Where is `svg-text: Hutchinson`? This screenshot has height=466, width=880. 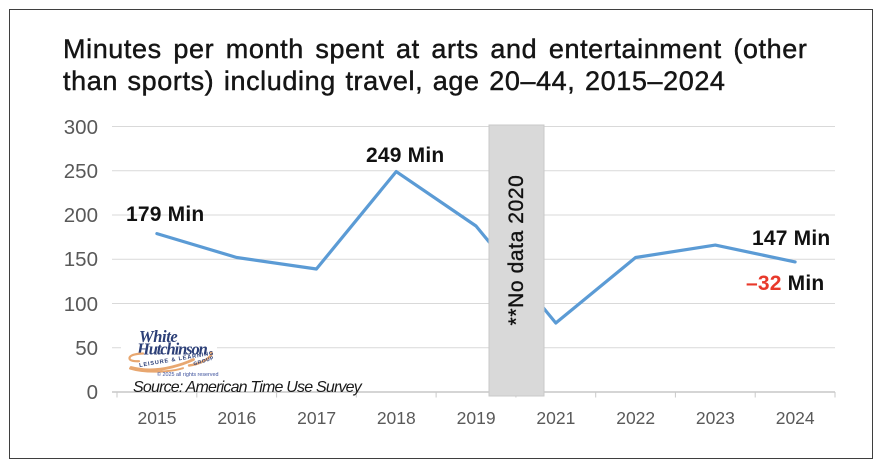 svg-text: Hutchinson is located at coordinates (172, 349).